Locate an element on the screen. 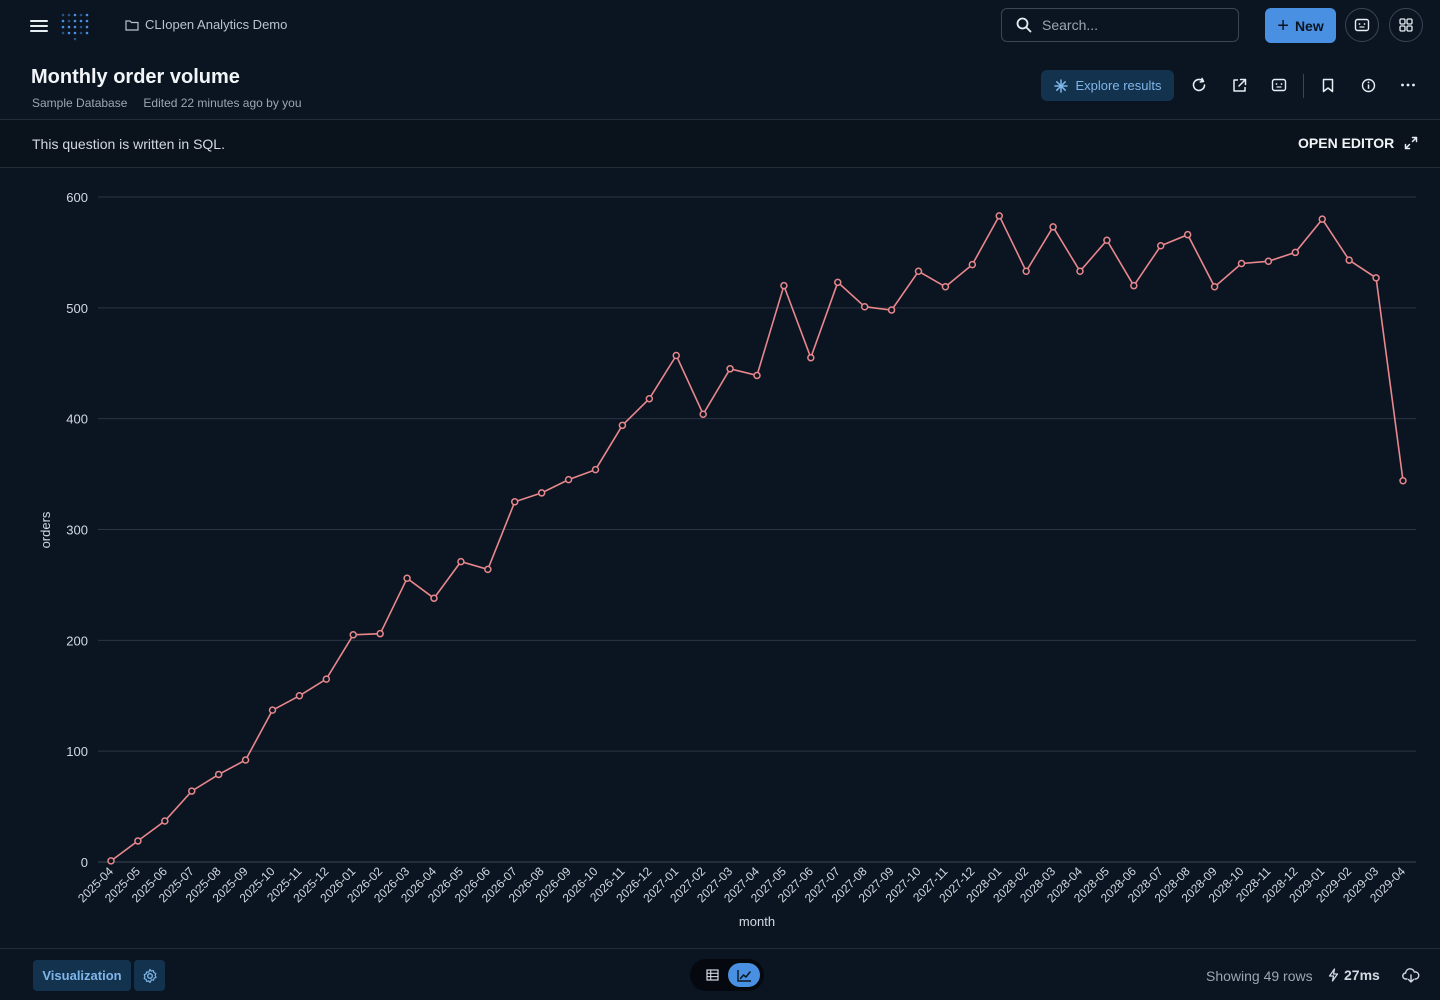 Image resolution: width=1440 pixels, height=1000 pixels. gear-icon is located at coordinates (150, 975).